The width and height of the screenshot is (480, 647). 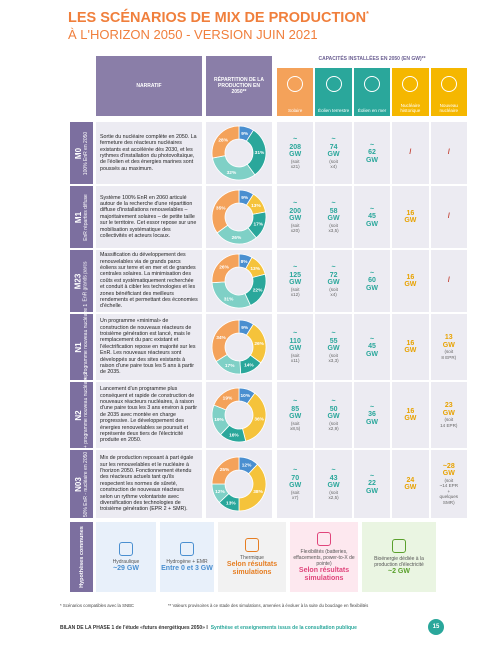 I want to click on row-label: M1 EnR réparties diffuse, so click(x=81, y=217).